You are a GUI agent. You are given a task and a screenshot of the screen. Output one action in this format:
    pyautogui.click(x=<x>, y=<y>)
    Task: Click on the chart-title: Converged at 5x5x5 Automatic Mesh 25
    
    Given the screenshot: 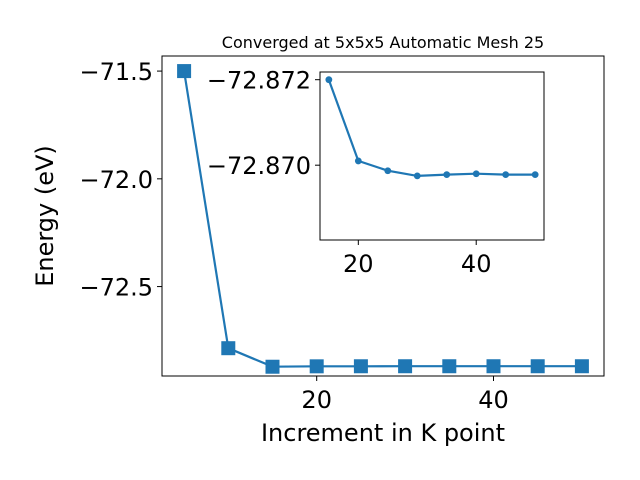 What is the action you would take?
    pyautogui.click(x=383, y=42)
    